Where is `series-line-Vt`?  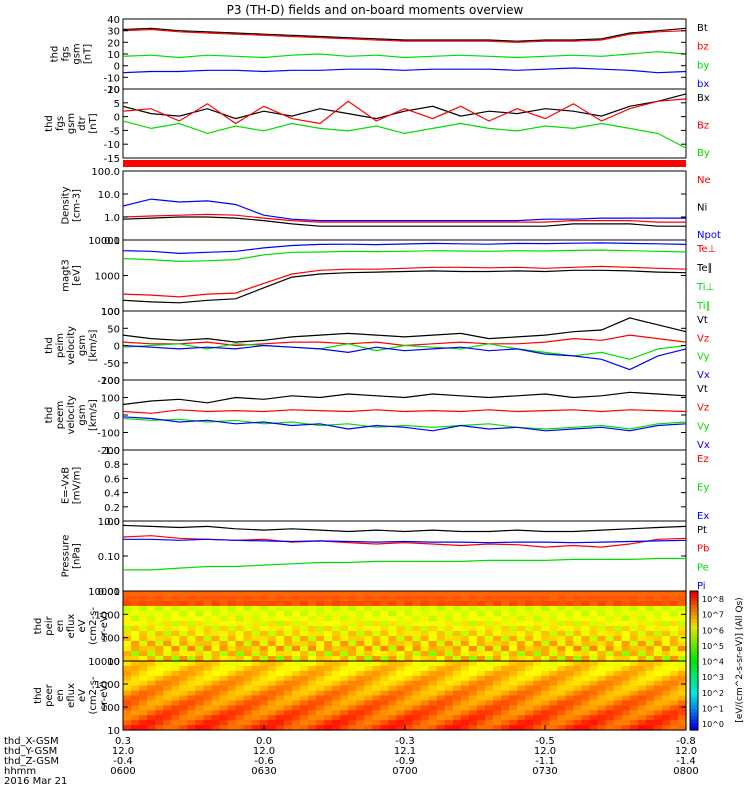 series-line-Vt is located at coordinates (404, 398).